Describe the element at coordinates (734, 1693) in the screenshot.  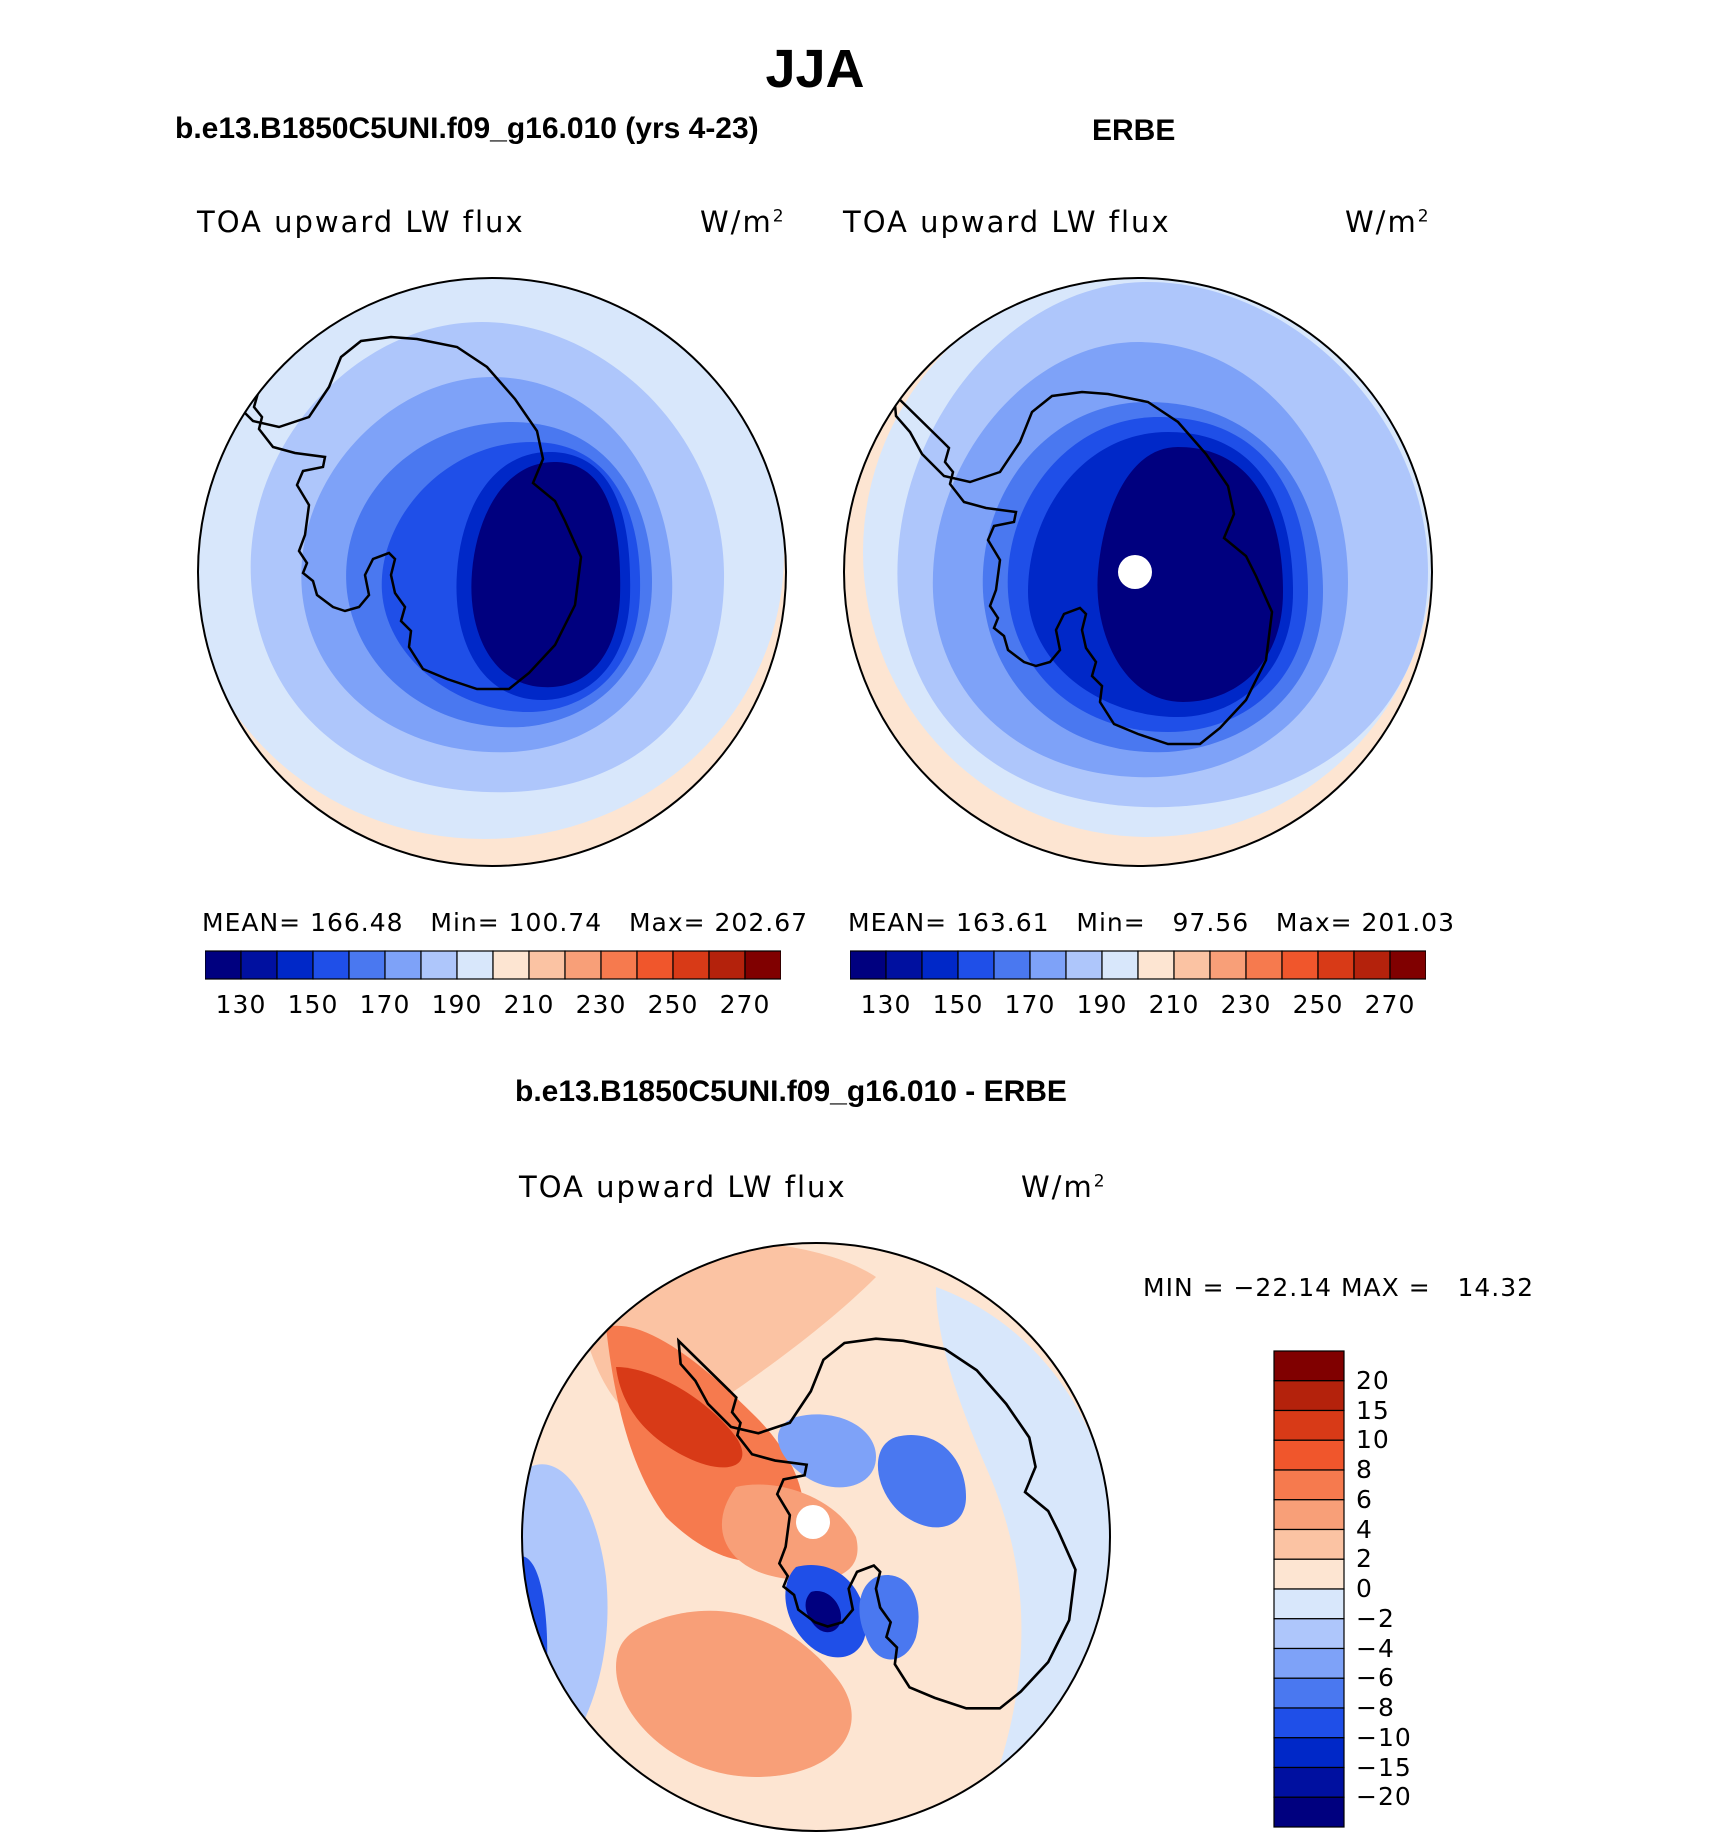
I see `diff-south-positive` at that location.